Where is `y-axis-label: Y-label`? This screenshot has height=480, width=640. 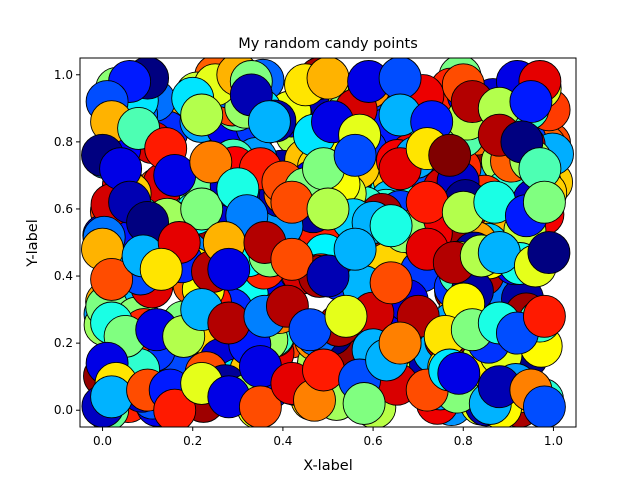 y-axis-label: Y-label is located at coordinates (33, 243).